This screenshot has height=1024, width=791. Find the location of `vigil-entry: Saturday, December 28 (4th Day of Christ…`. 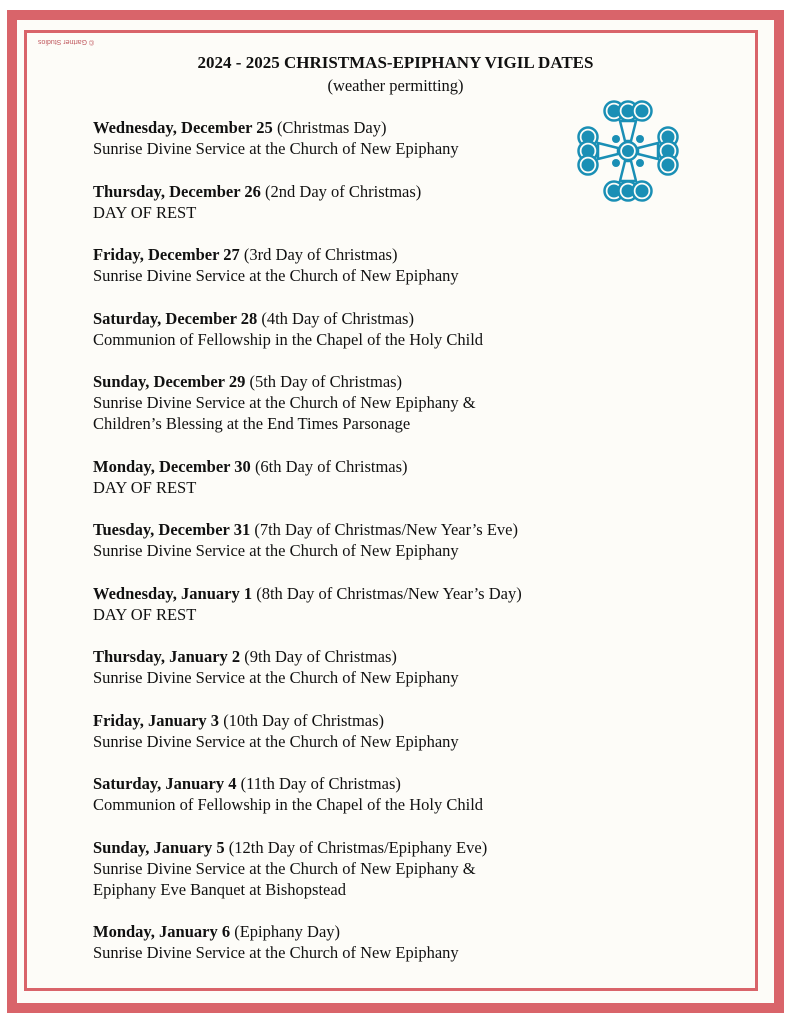

vigil-entry: Saturday, December 28 (4th Day of Christ… is located at coordinates (373, 329).